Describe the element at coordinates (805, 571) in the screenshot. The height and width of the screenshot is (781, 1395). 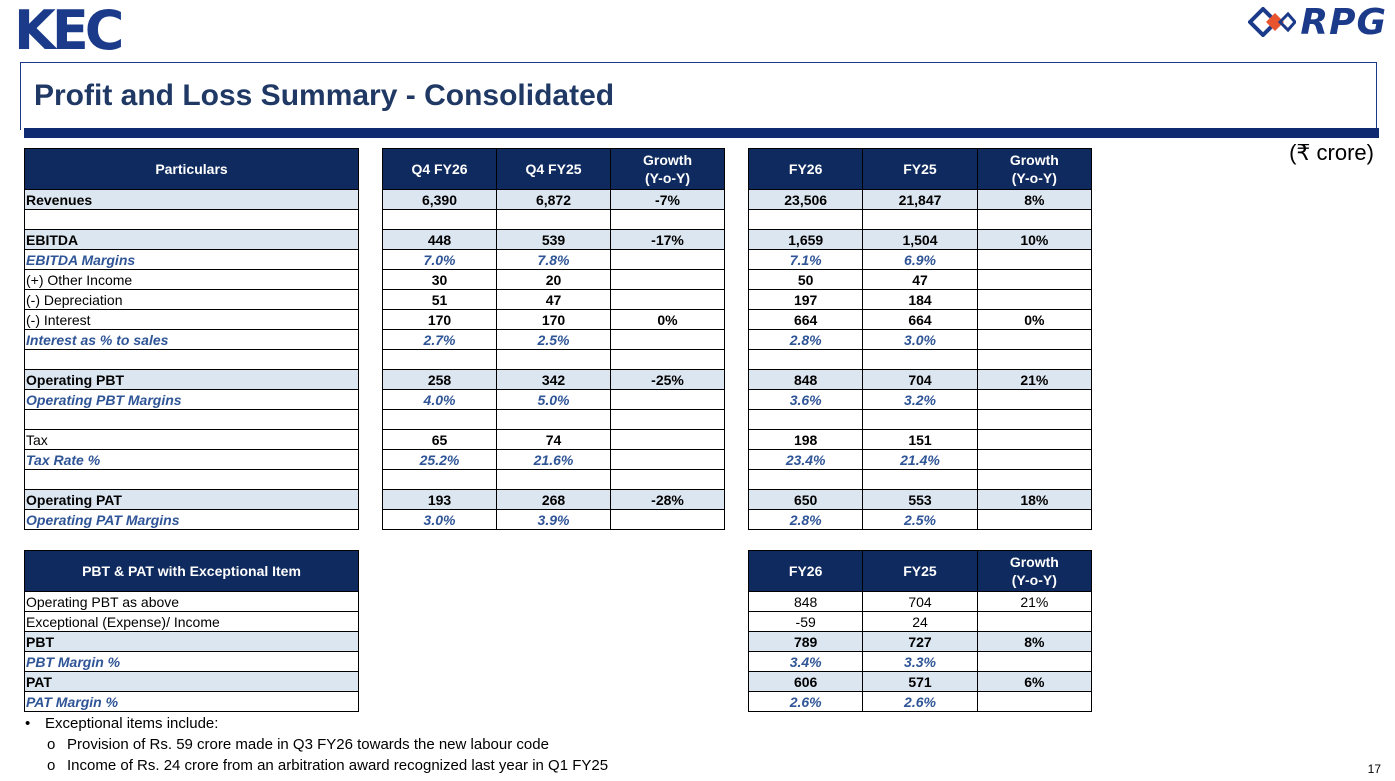
I see `column-header: FY26` at that location.